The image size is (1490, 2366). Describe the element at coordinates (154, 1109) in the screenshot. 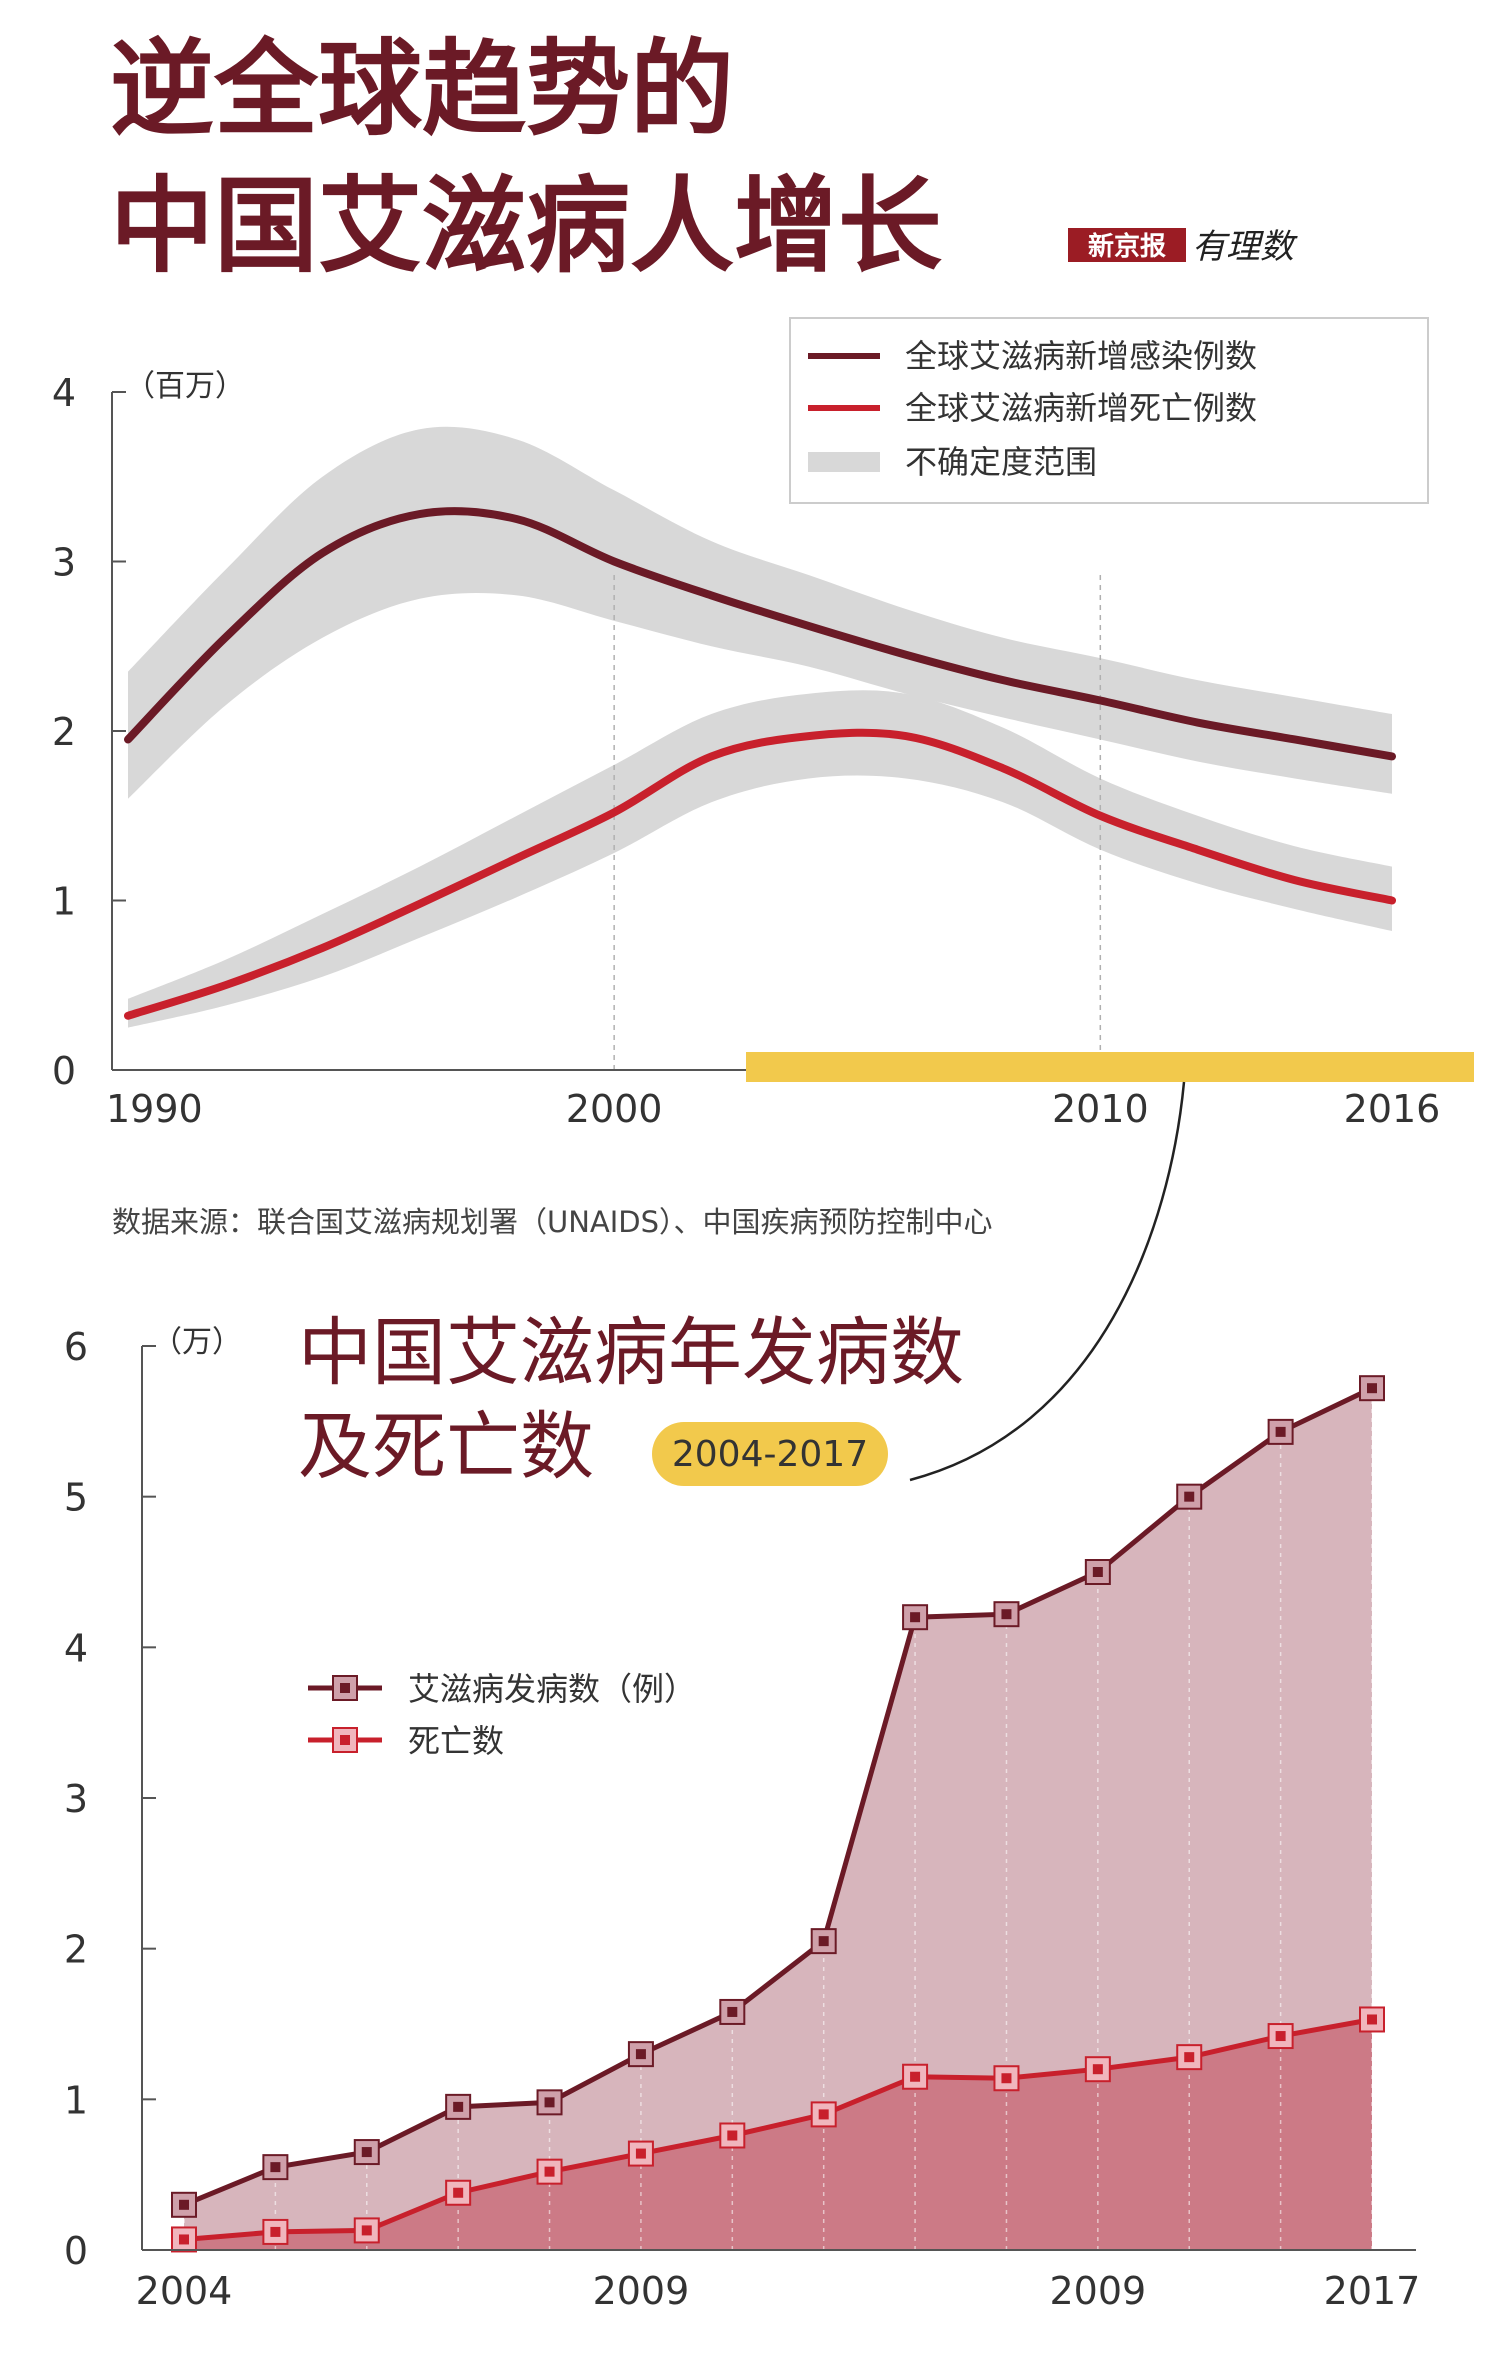

I see `chart1-x-tick-label: 1990` at that location.